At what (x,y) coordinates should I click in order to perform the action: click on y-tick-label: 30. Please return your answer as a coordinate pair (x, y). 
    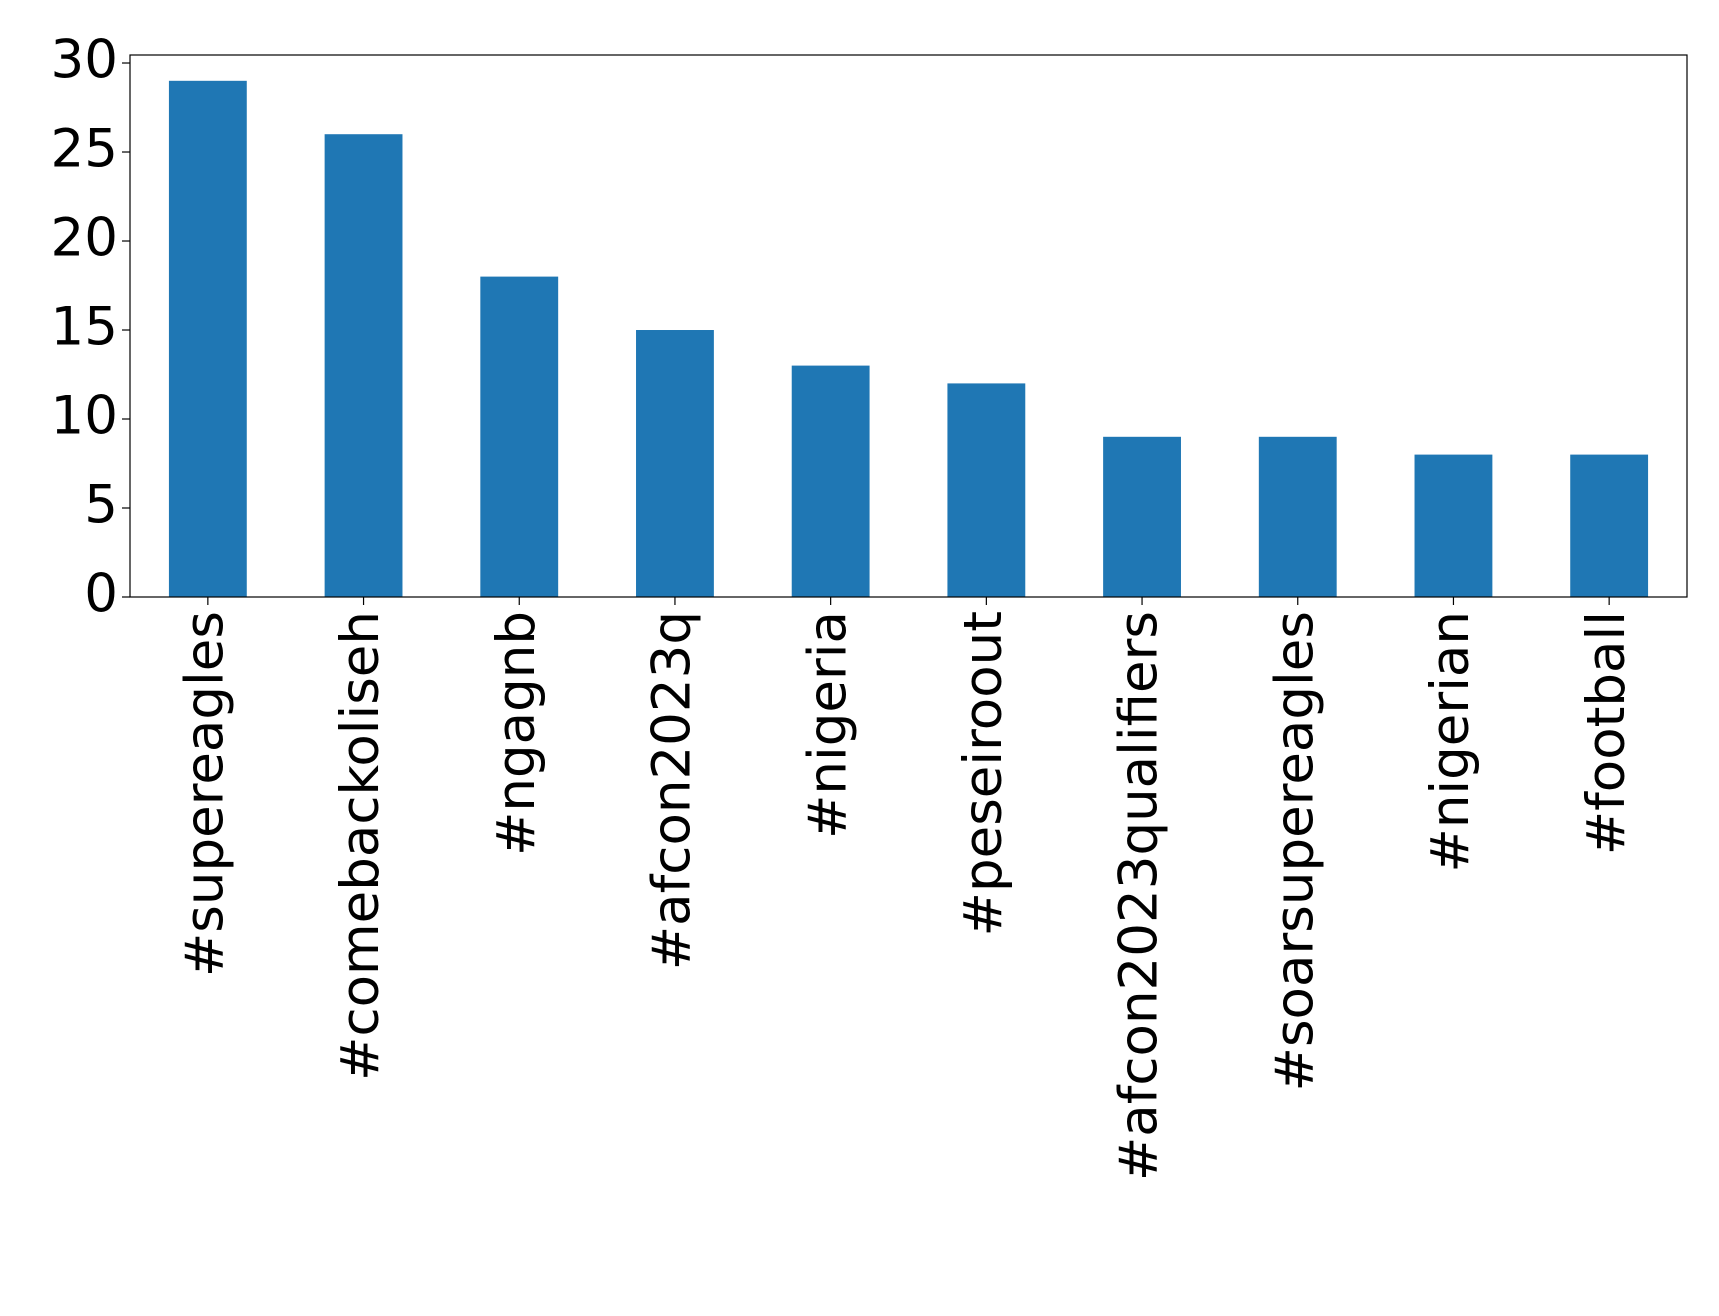
    Looking at the image, I should click on (84, 60).